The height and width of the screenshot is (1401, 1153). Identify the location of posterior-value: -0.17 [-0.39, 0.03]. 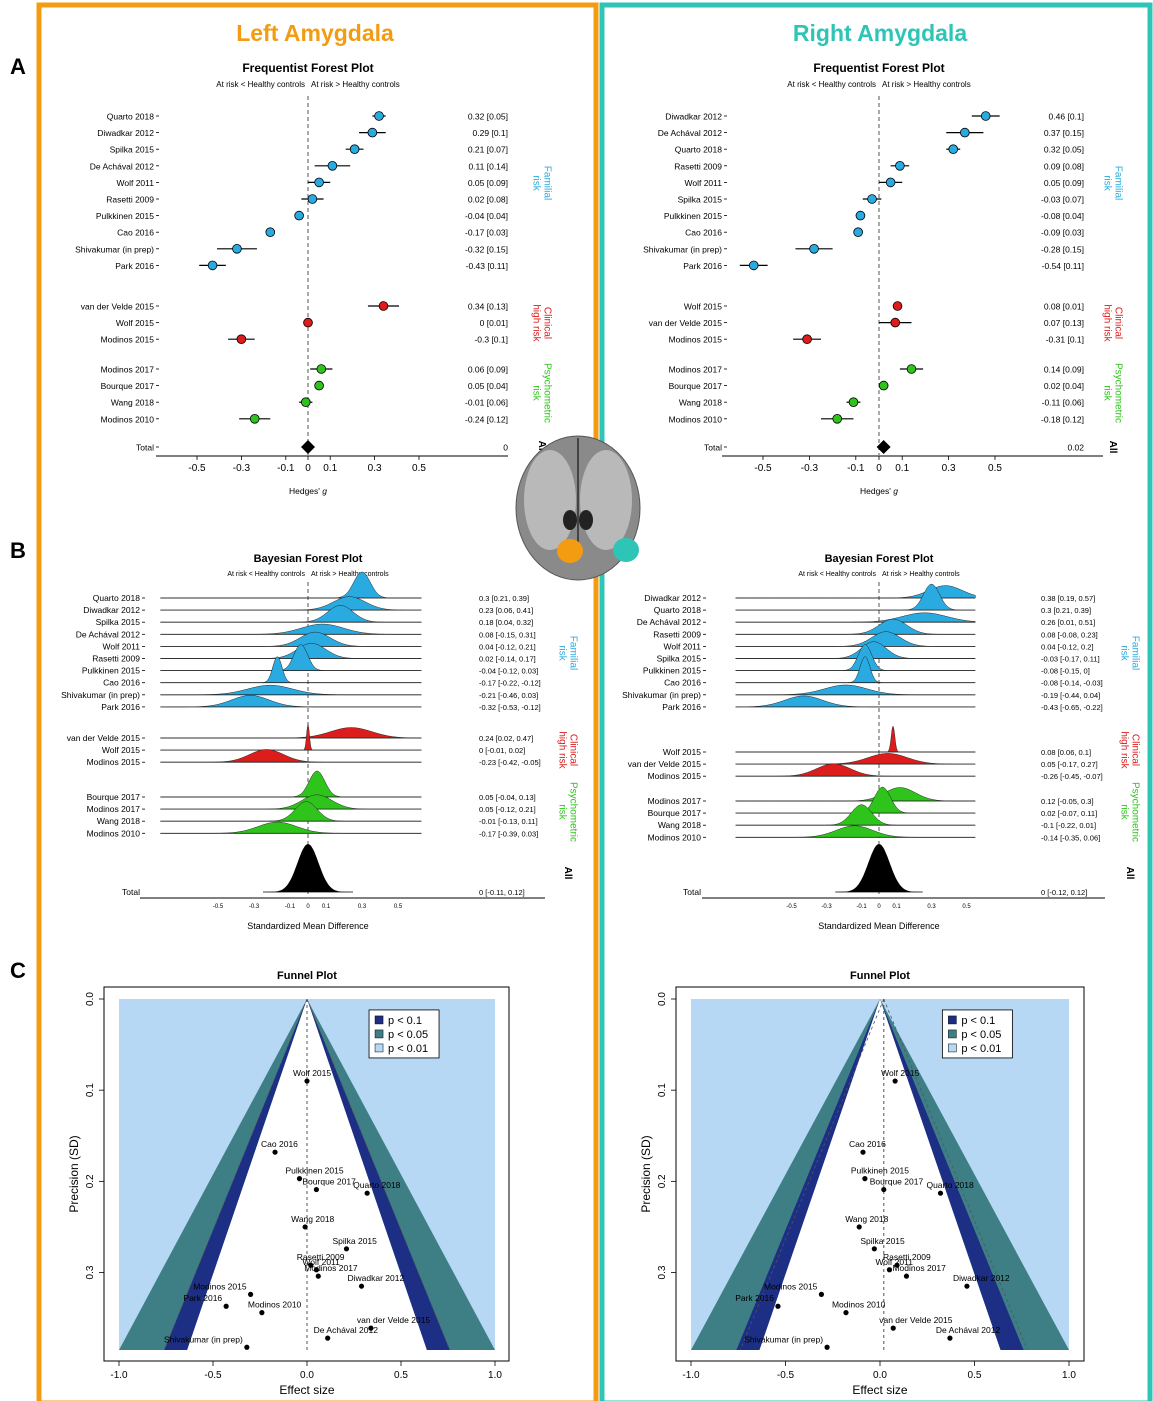
(508, 833).